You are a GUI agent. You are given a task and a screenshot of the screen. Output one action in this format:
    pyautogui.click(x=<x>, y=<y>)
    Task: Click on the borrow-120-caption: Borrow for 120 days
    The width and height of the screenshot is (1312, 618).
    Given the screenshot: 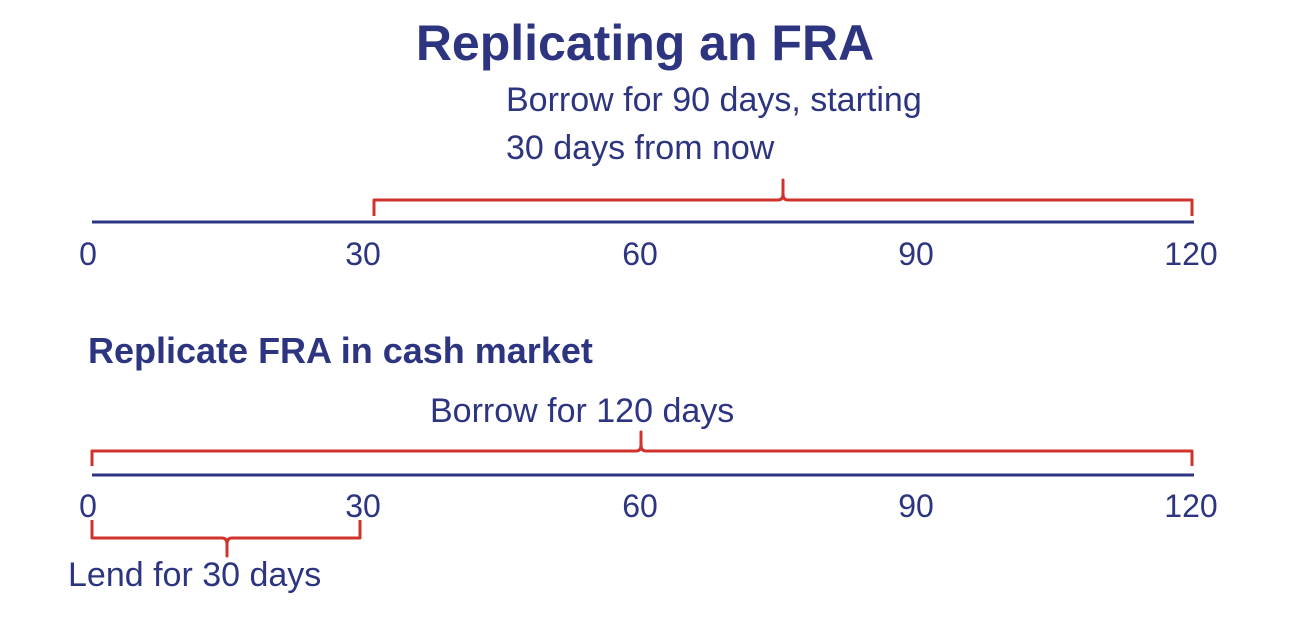 What is the action you would take?
    pyautogui.click(x=582, y=411)
    